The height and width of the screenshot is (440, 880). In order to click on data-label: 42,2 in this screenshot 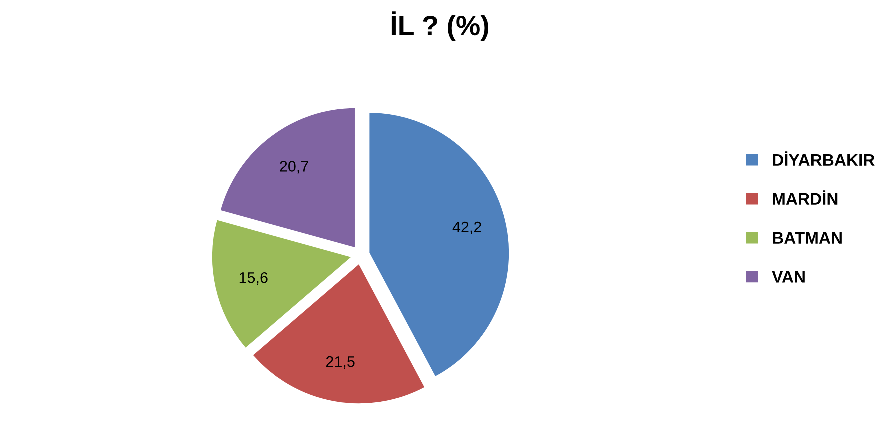, I will do `click(467, 228)`.